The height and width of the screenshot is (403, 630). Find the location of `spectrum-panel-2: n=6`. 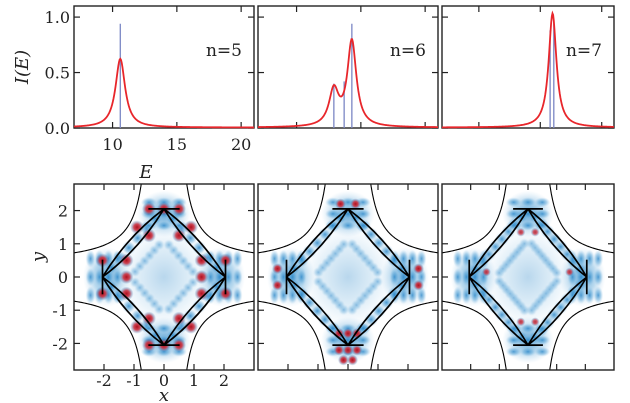

spectrum-panel-2: n=6 is located at coordinates (348, 67).